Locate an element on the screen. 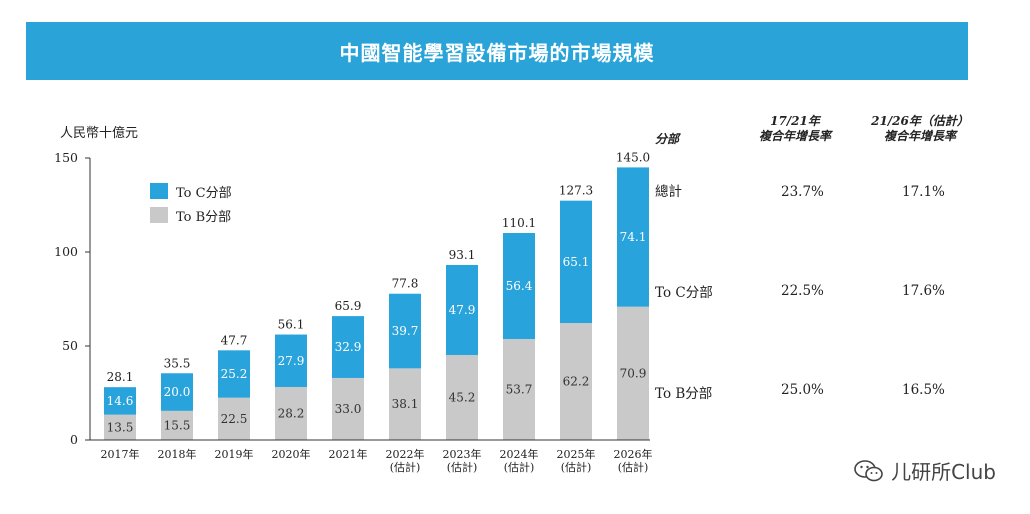 The image size is (1030, 514). x-tick-label: 2019年 is located at coordinates (234, 454).